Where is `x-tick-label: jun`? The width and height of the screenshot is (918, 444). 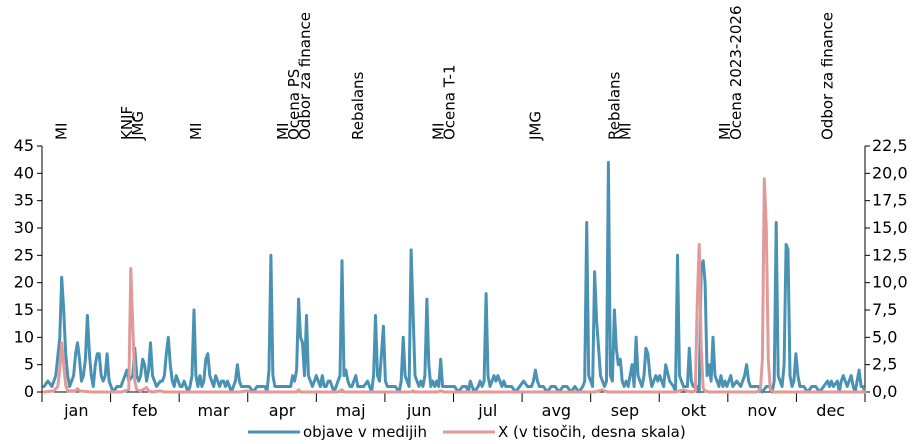 x-tick-label: jun is located at coordinates (419, 410).